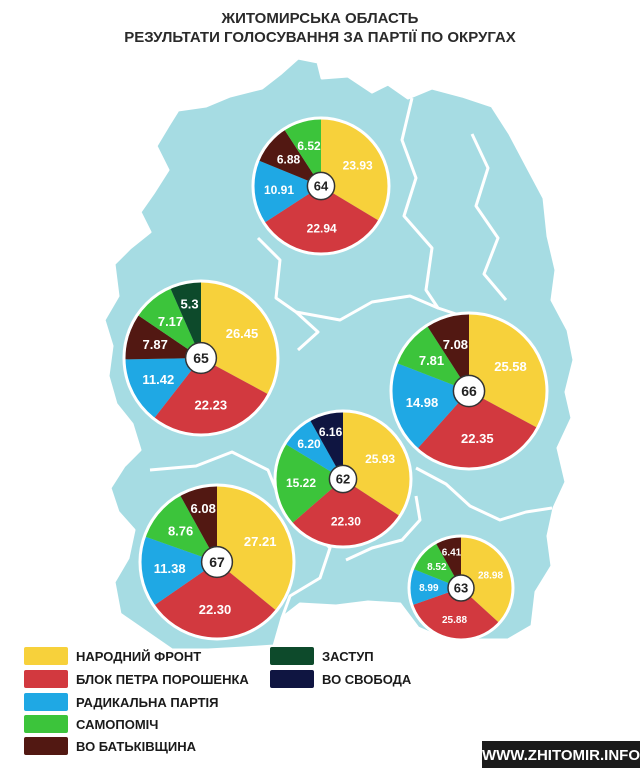 The height and width of the screenshot is (768, 640). I want to click on pie-label-65-nf: 26.45, so click(242, 333).